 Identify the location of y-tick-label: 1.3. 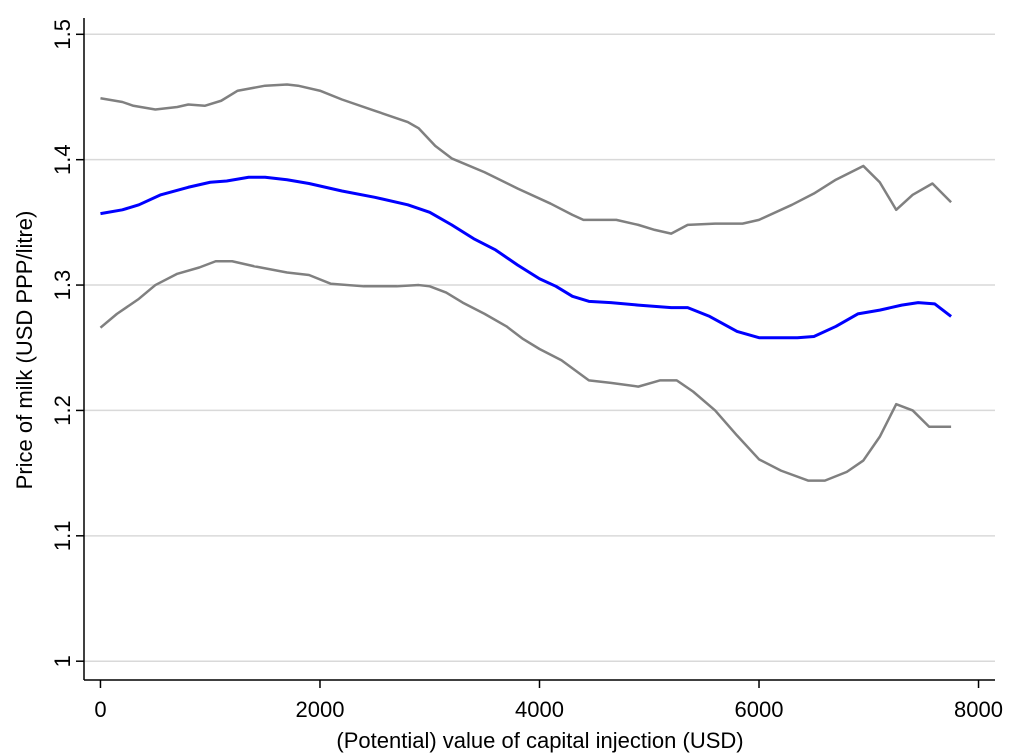
(62, 285).